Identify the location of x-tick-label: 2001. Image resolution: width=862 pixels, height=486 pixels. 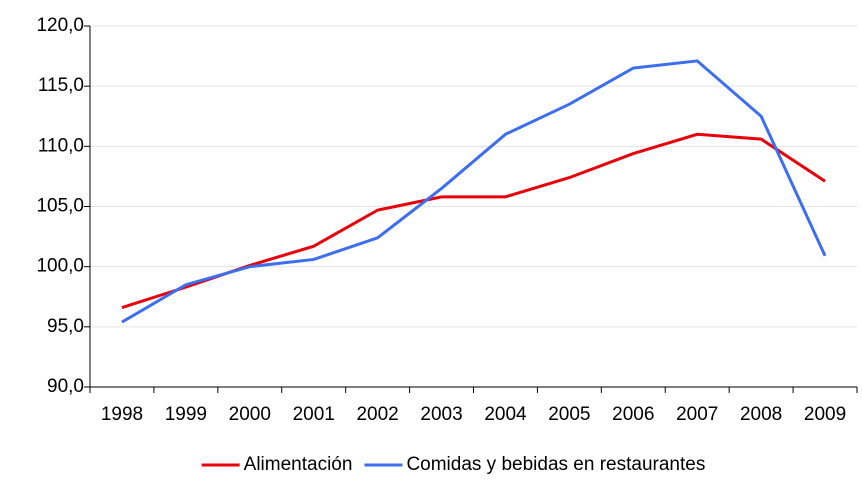
(314, 414).